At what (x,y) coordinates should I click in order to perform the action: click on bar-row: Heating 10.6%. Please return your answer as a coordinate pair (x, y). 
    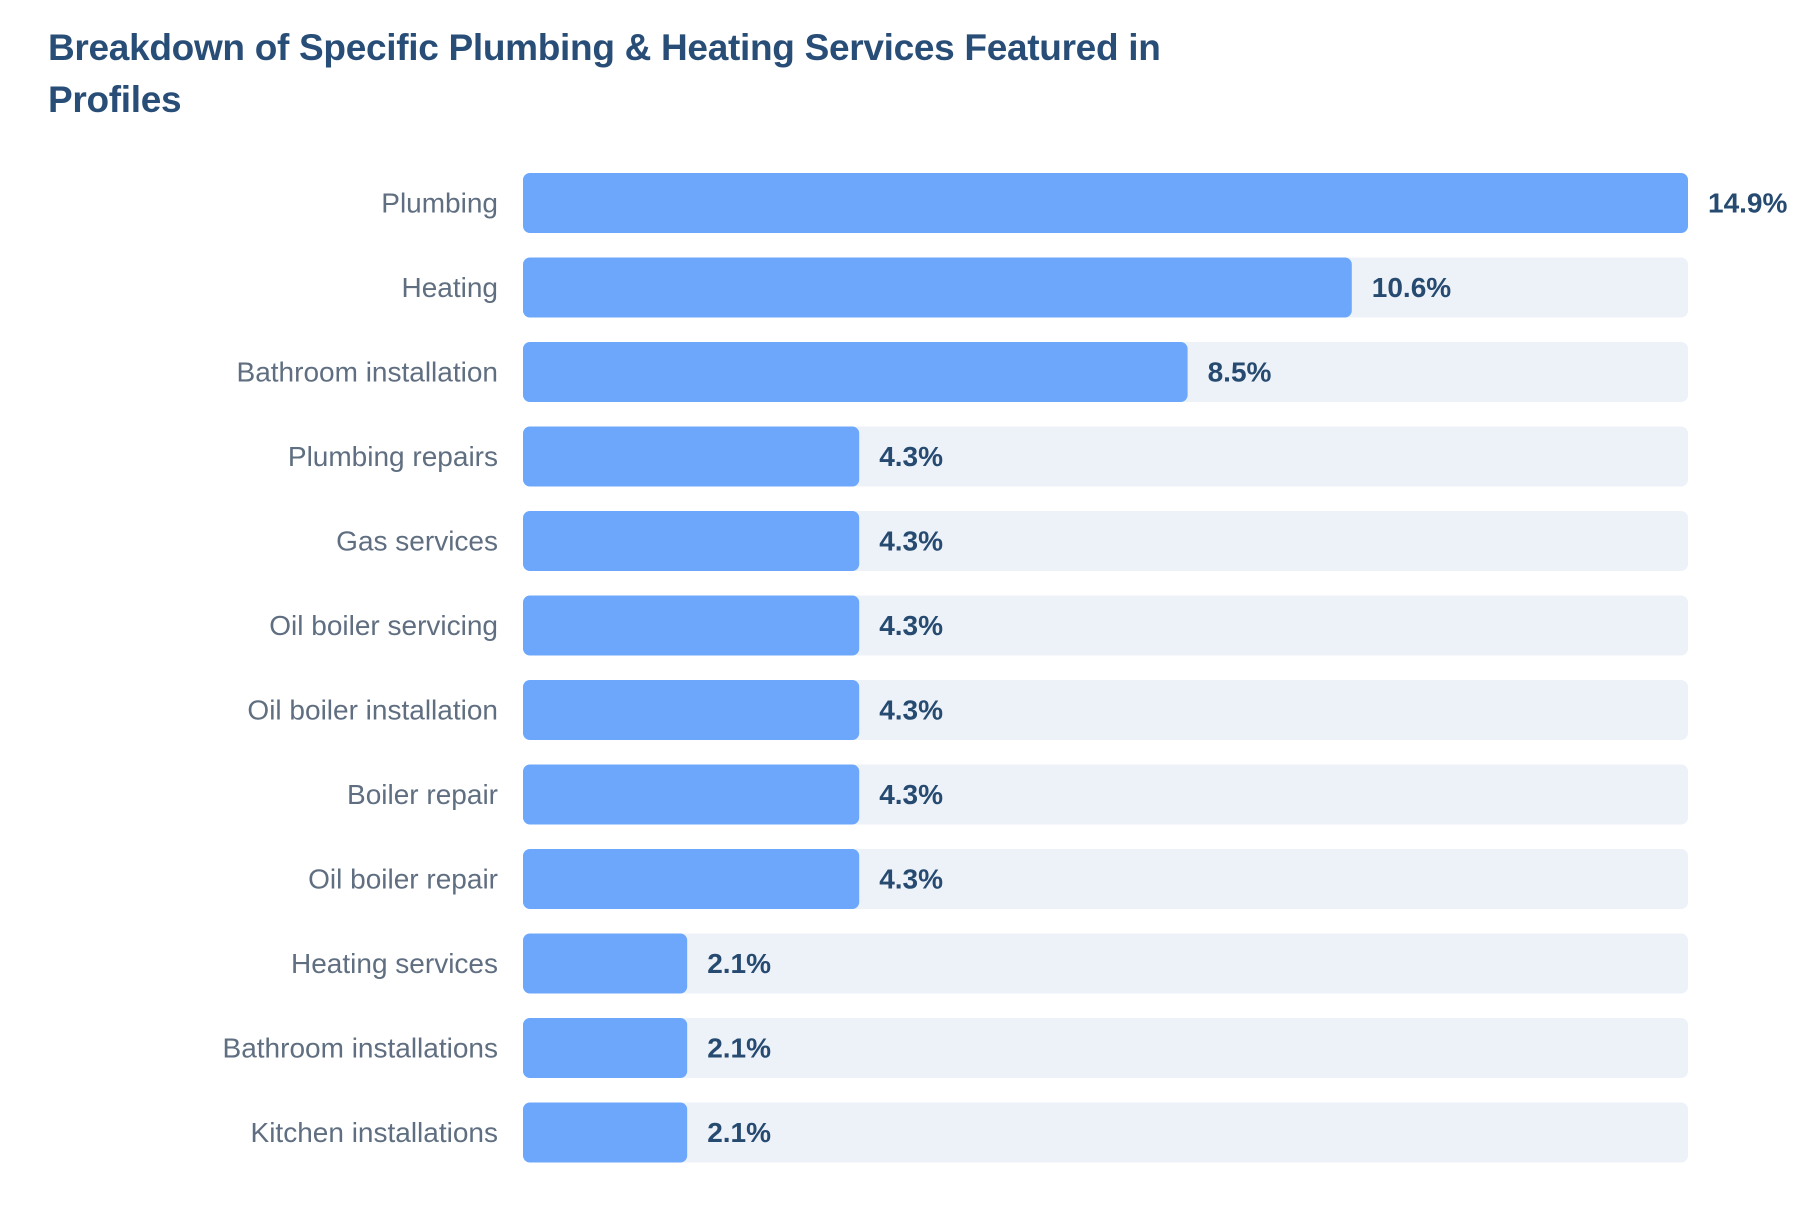
    Looking at the image, I should click on (1044, 287).